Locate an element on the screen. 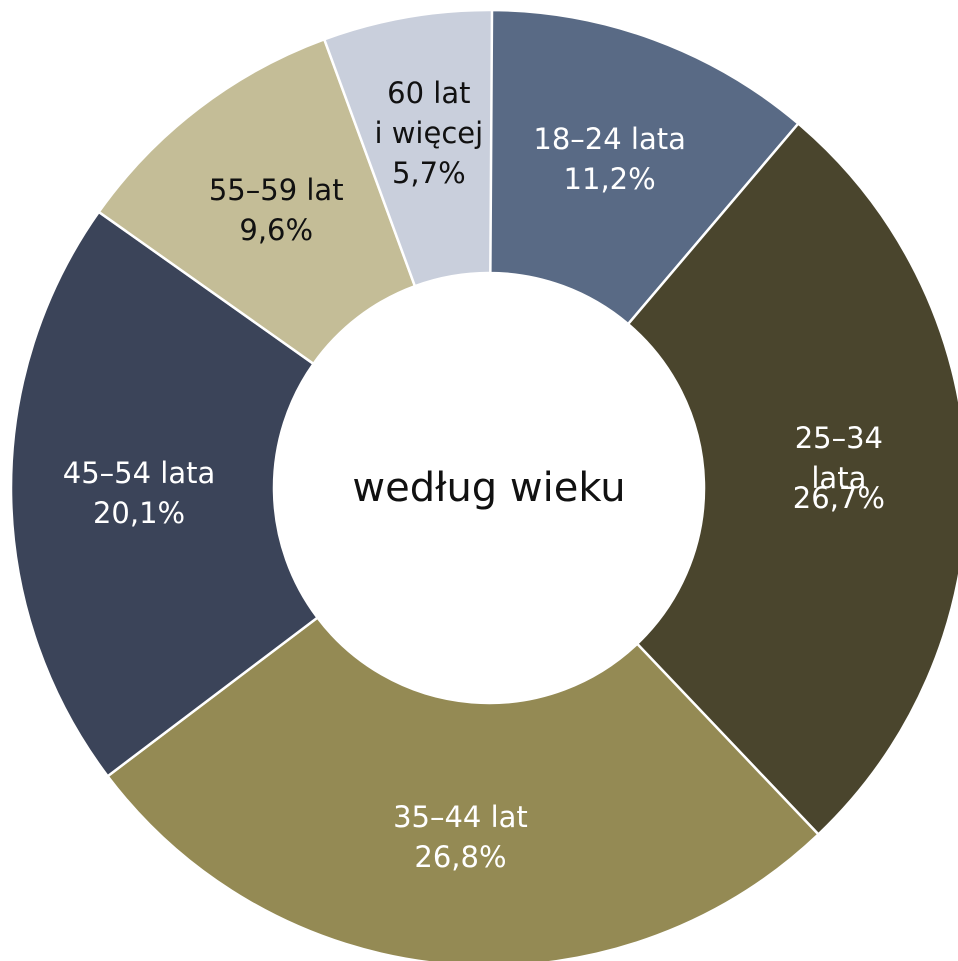 The image size is (958, 961). value-label: 26,7% is located at coordinates (838, 498).